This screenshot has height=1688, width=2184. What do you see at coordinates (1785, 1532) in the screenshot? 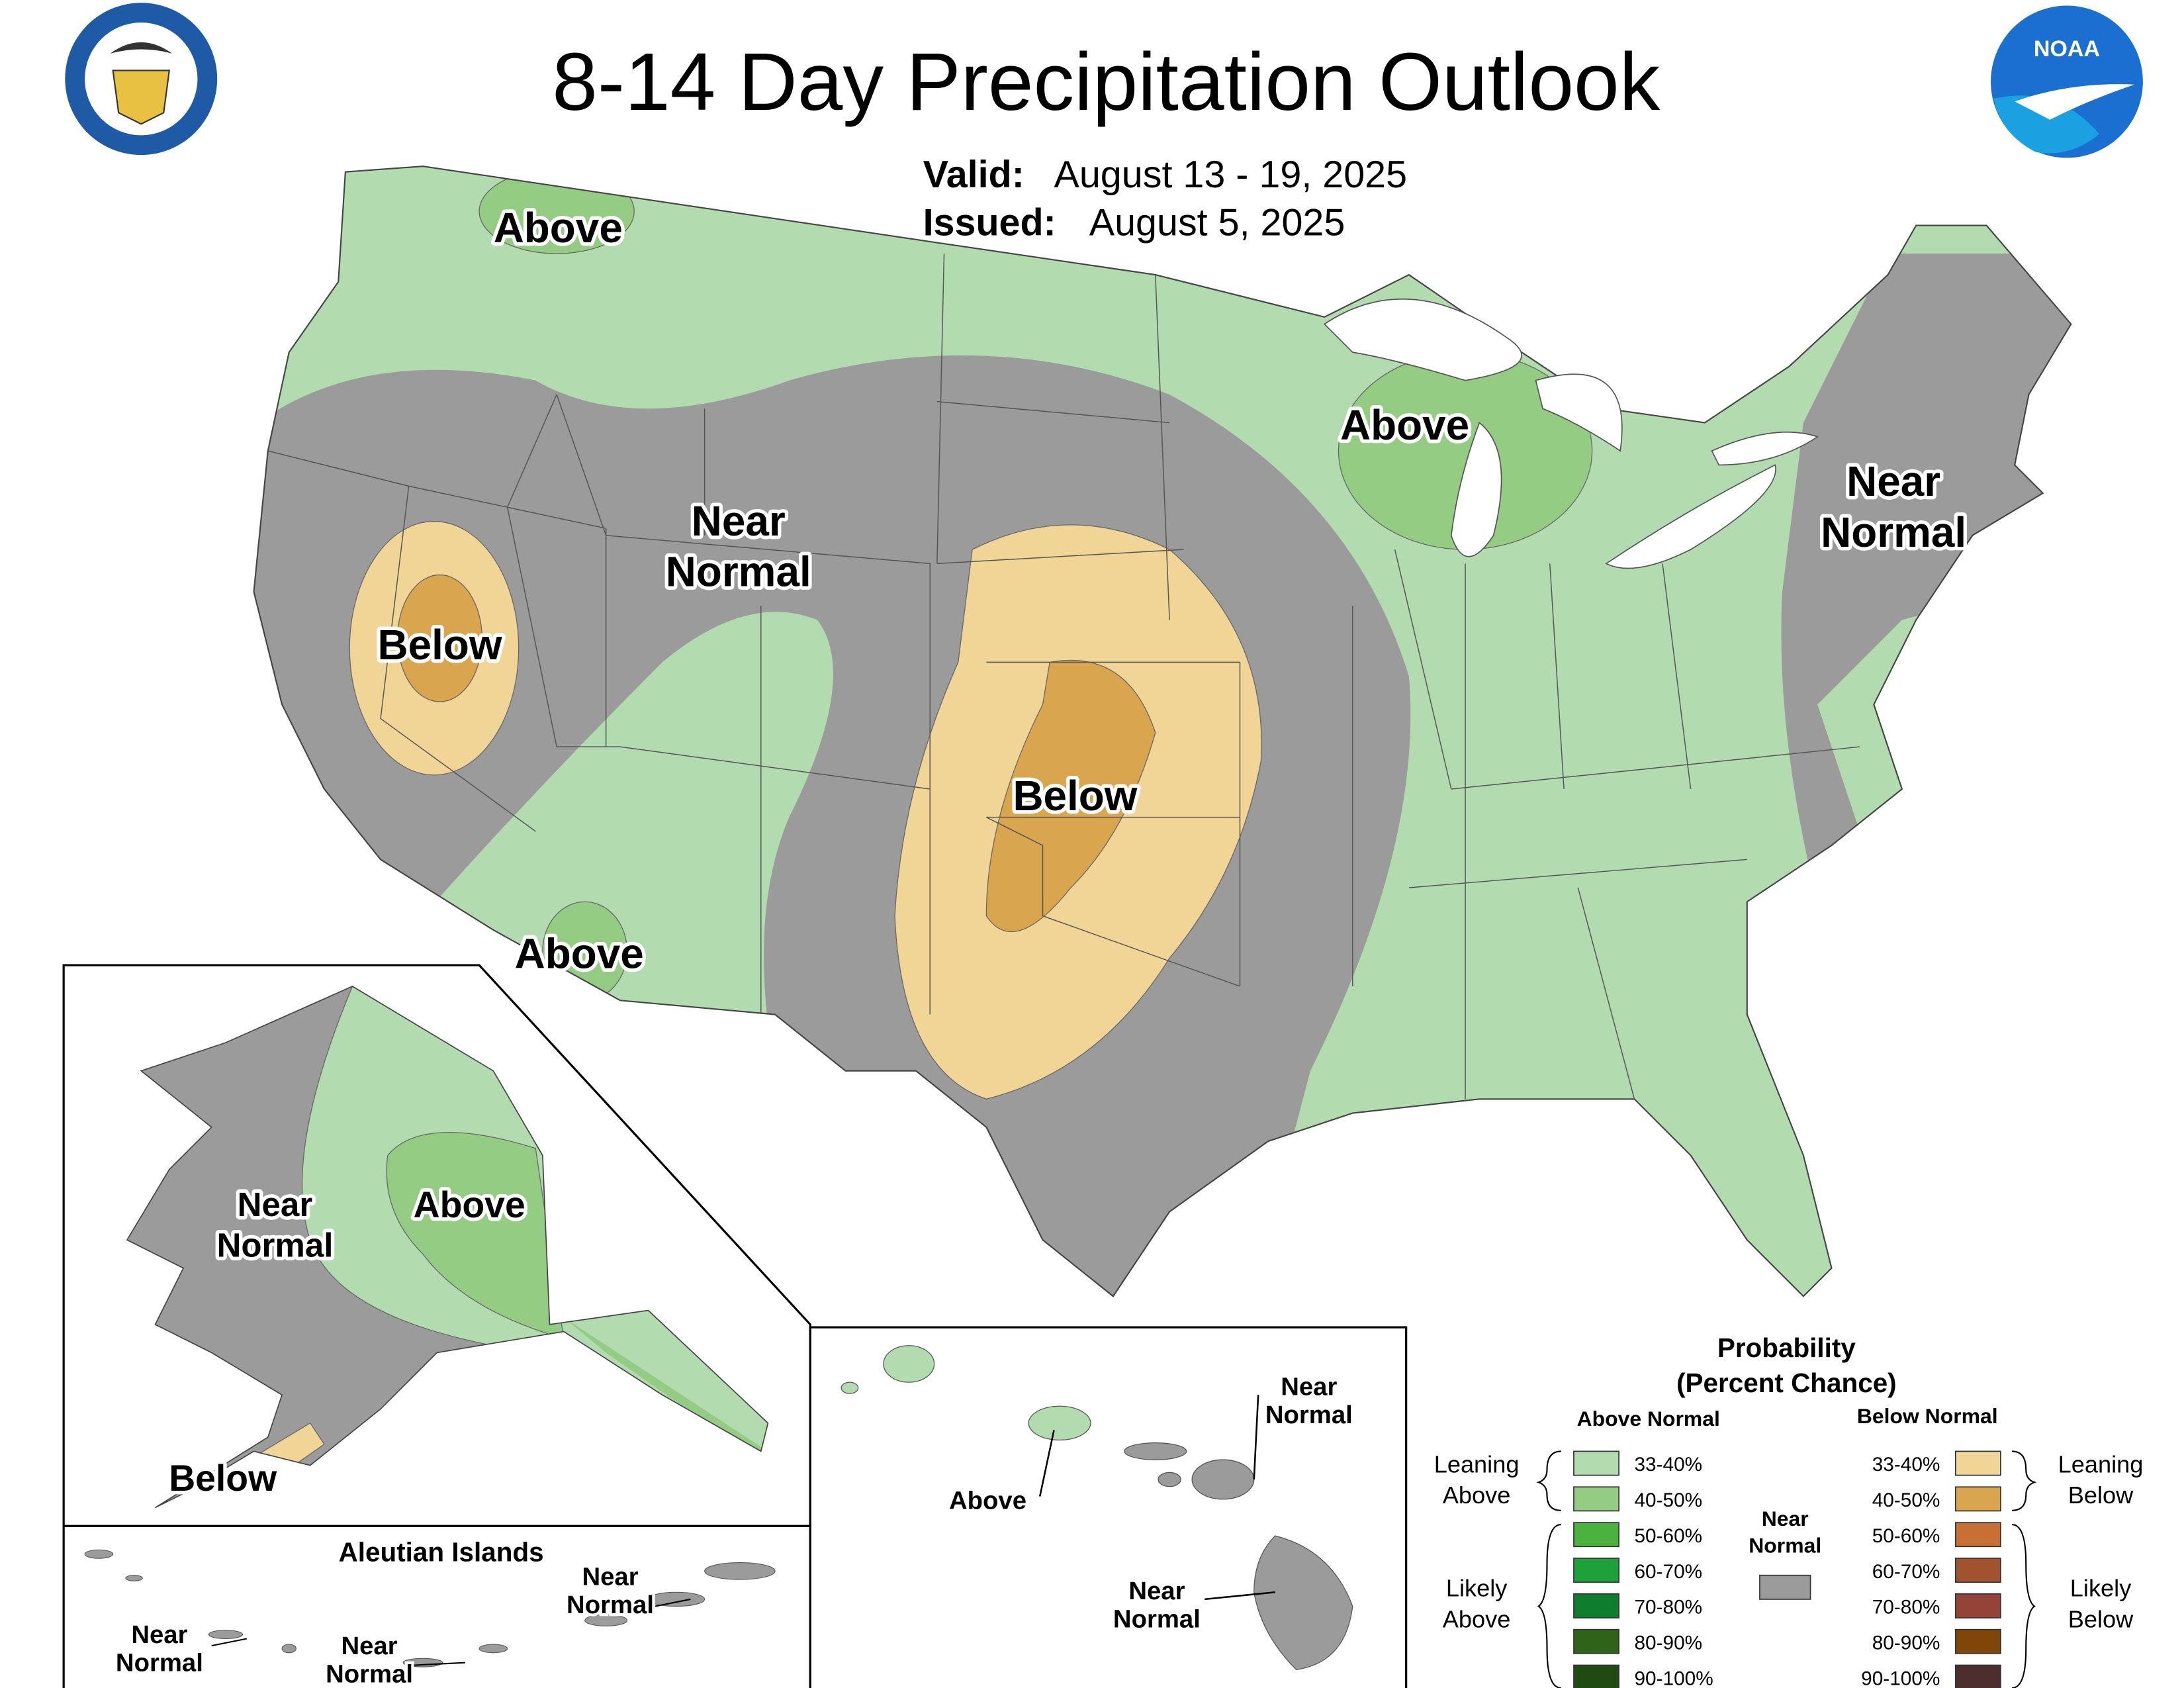
I see `legend-near: Near Normal` at bounding box center [1785, 1532].